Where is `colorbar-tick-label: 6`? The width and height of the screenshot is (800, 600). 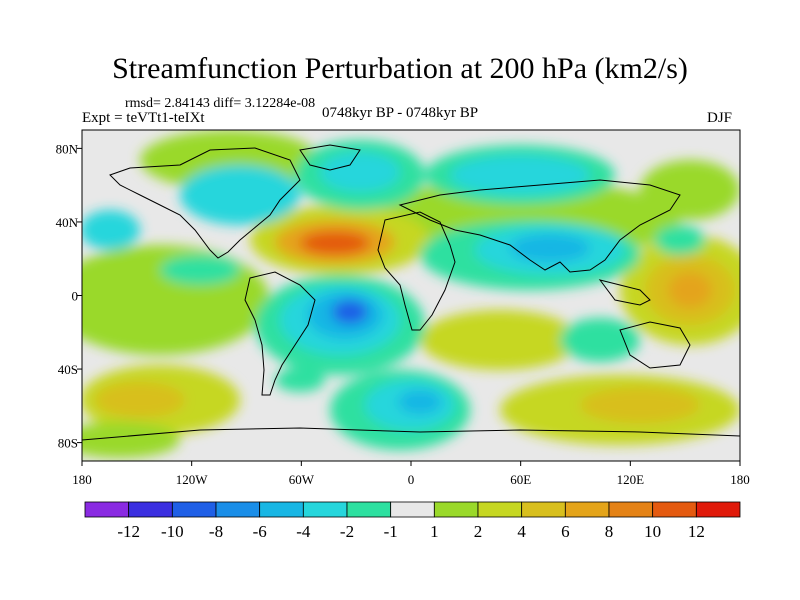
colorbar-tick-label: 6 is located at coordinates (565, 531).